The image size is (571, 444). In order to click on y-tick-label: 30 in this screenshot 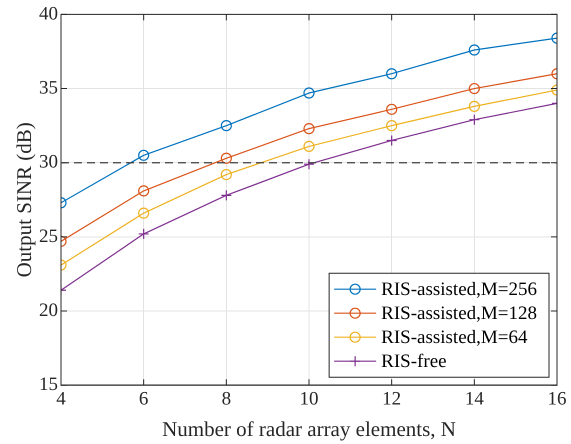, I will do `click(48, 162)`.